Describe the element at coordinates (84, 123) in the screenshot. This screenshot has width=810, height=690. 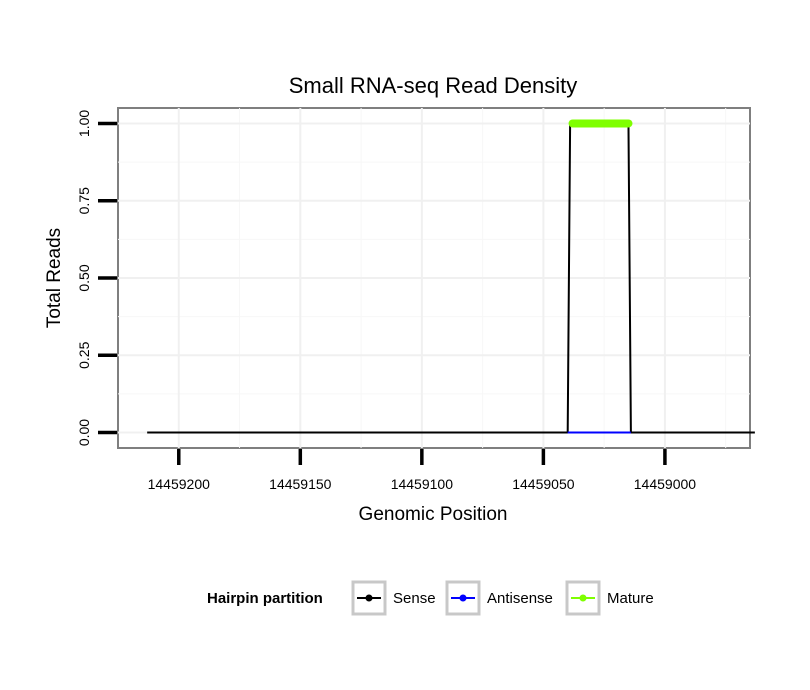
I see `y-tick-label: 1.00` at that location.